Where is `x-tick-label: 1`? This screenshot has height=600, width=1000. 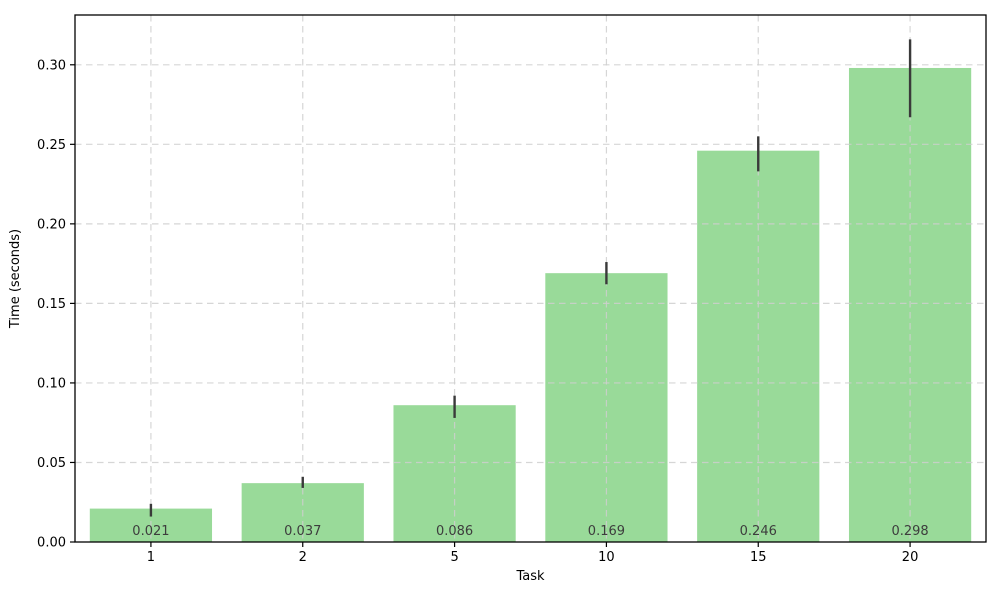
x-tick-label: 1 is located at coordinates (151, 557).